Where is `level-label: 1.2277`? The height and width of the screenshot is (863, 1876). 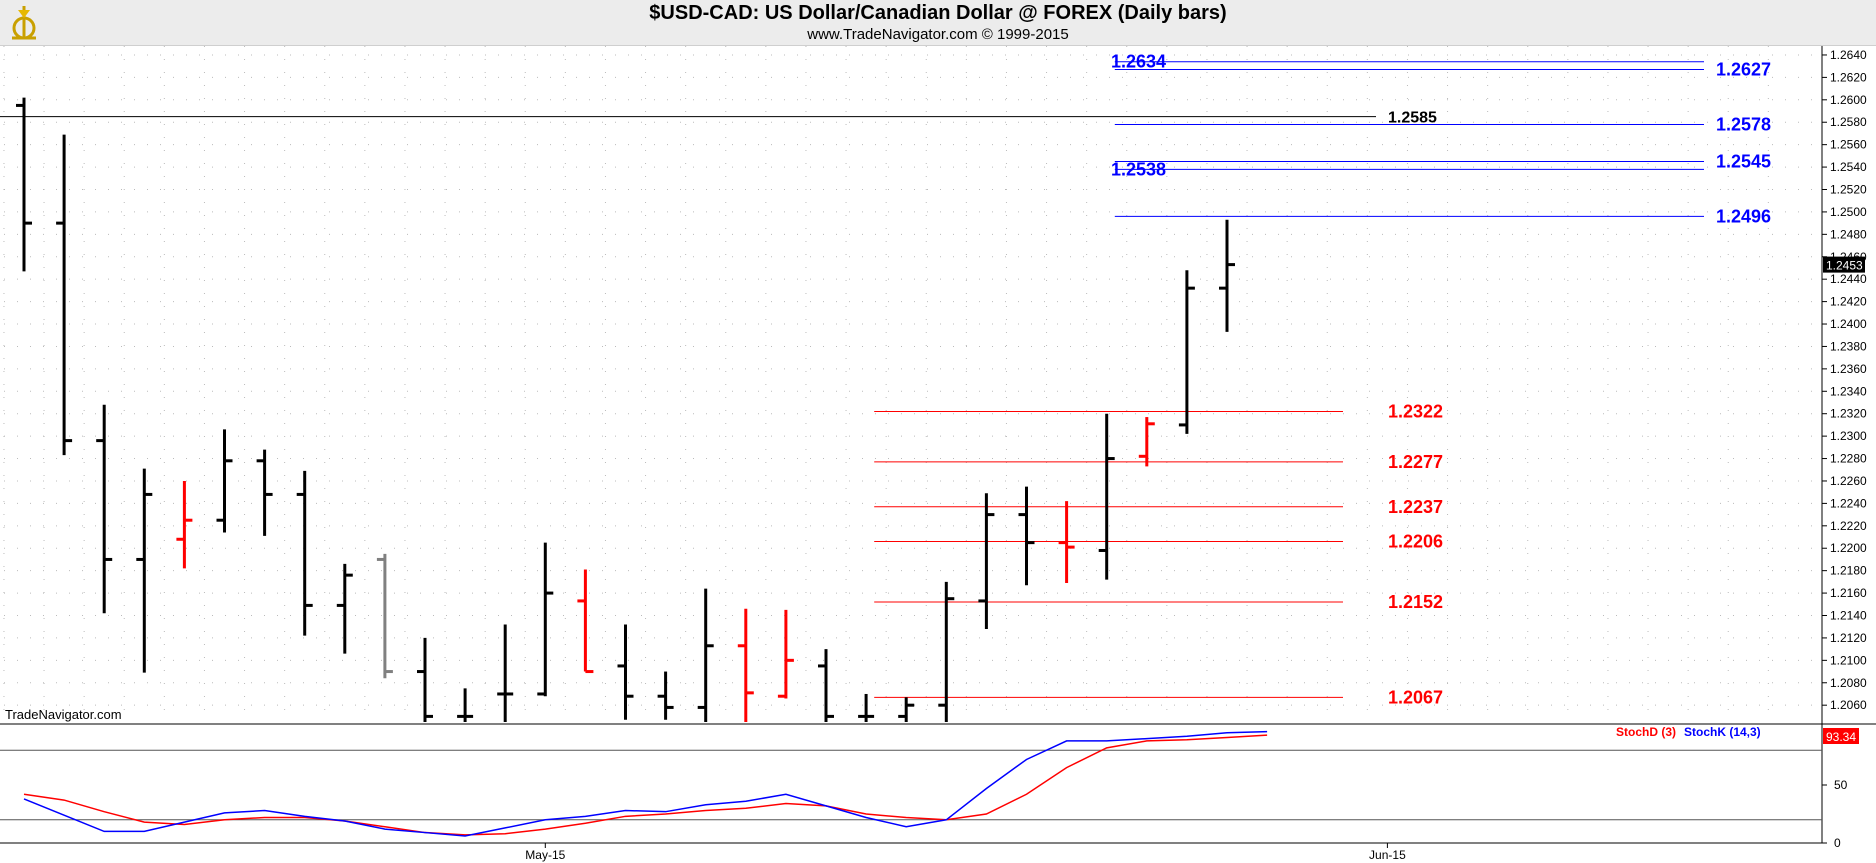
level-label: 1.2277 is located at coordinates (1415, 462).